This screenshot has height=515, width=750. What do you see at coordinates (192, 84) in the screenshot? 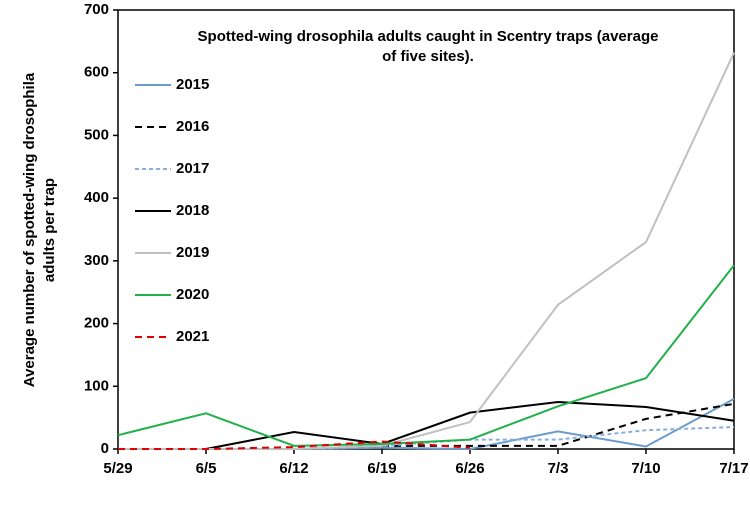
I see `legend-label: 2015` at bounding box center [192, 84].